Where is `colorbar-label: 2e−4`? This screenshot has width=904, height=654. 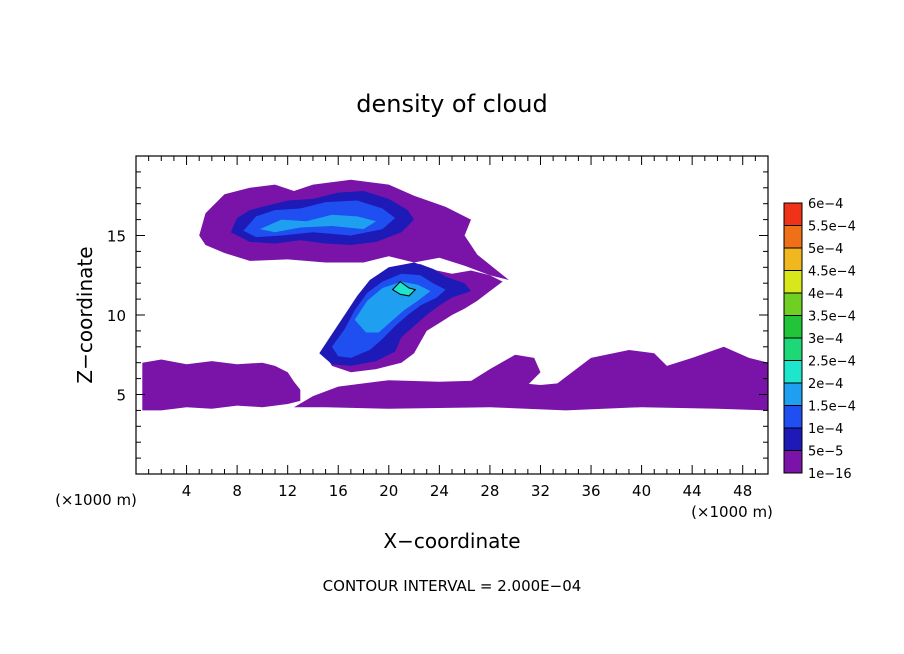 colorbar-label: 2e−4 is located at coordinates (825, 384).